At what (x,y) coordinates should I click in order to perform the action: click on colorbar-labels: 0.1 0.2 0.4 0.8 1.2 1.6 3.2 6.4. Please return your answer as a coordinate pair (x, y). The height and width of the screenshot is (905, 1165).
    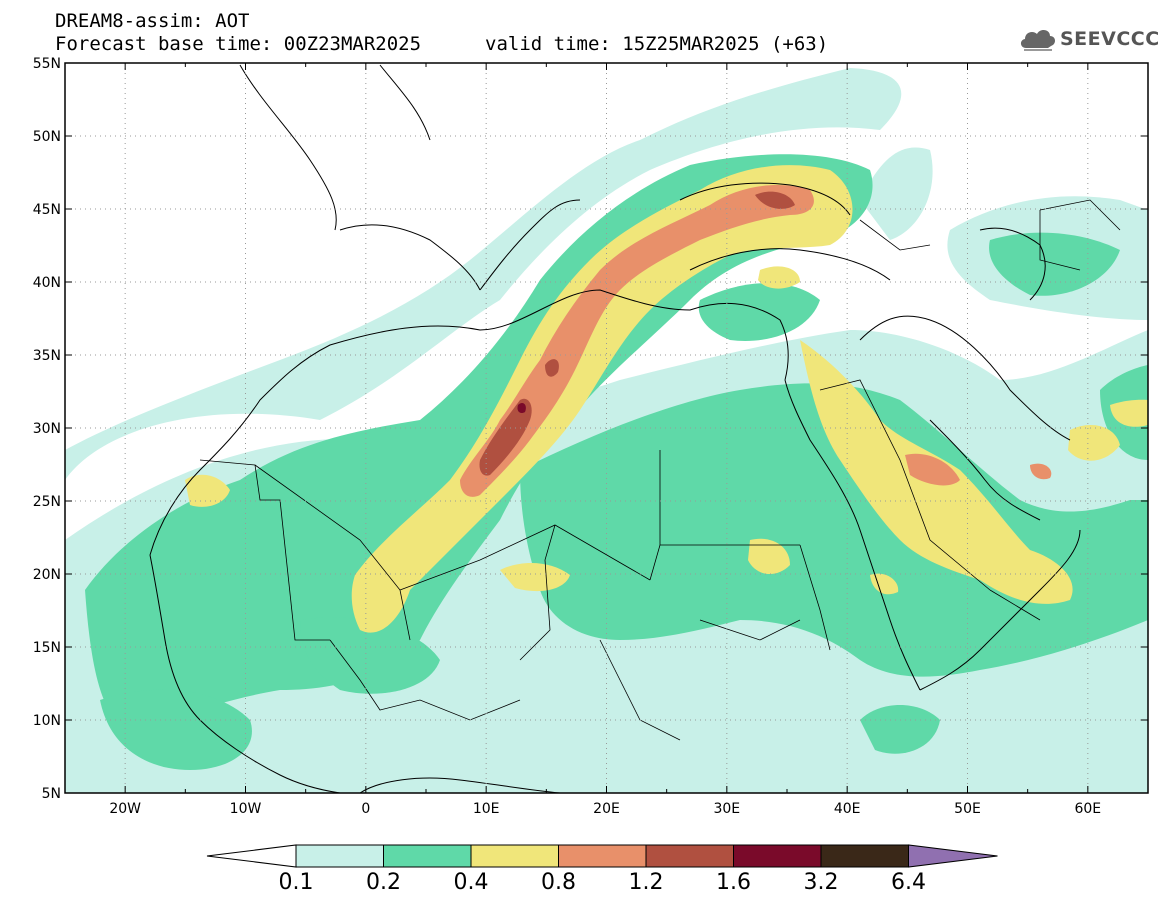
    Looking at the image, I should click on (603, 882).